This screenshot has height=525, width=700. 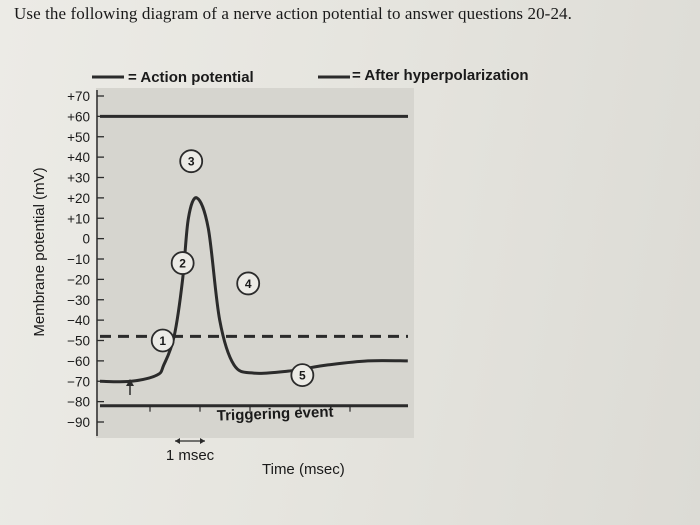 What do you see at coordinates (78, 157) in the screenshot?
I see `y-tick-label: +40` at bounding box center [78, 157].